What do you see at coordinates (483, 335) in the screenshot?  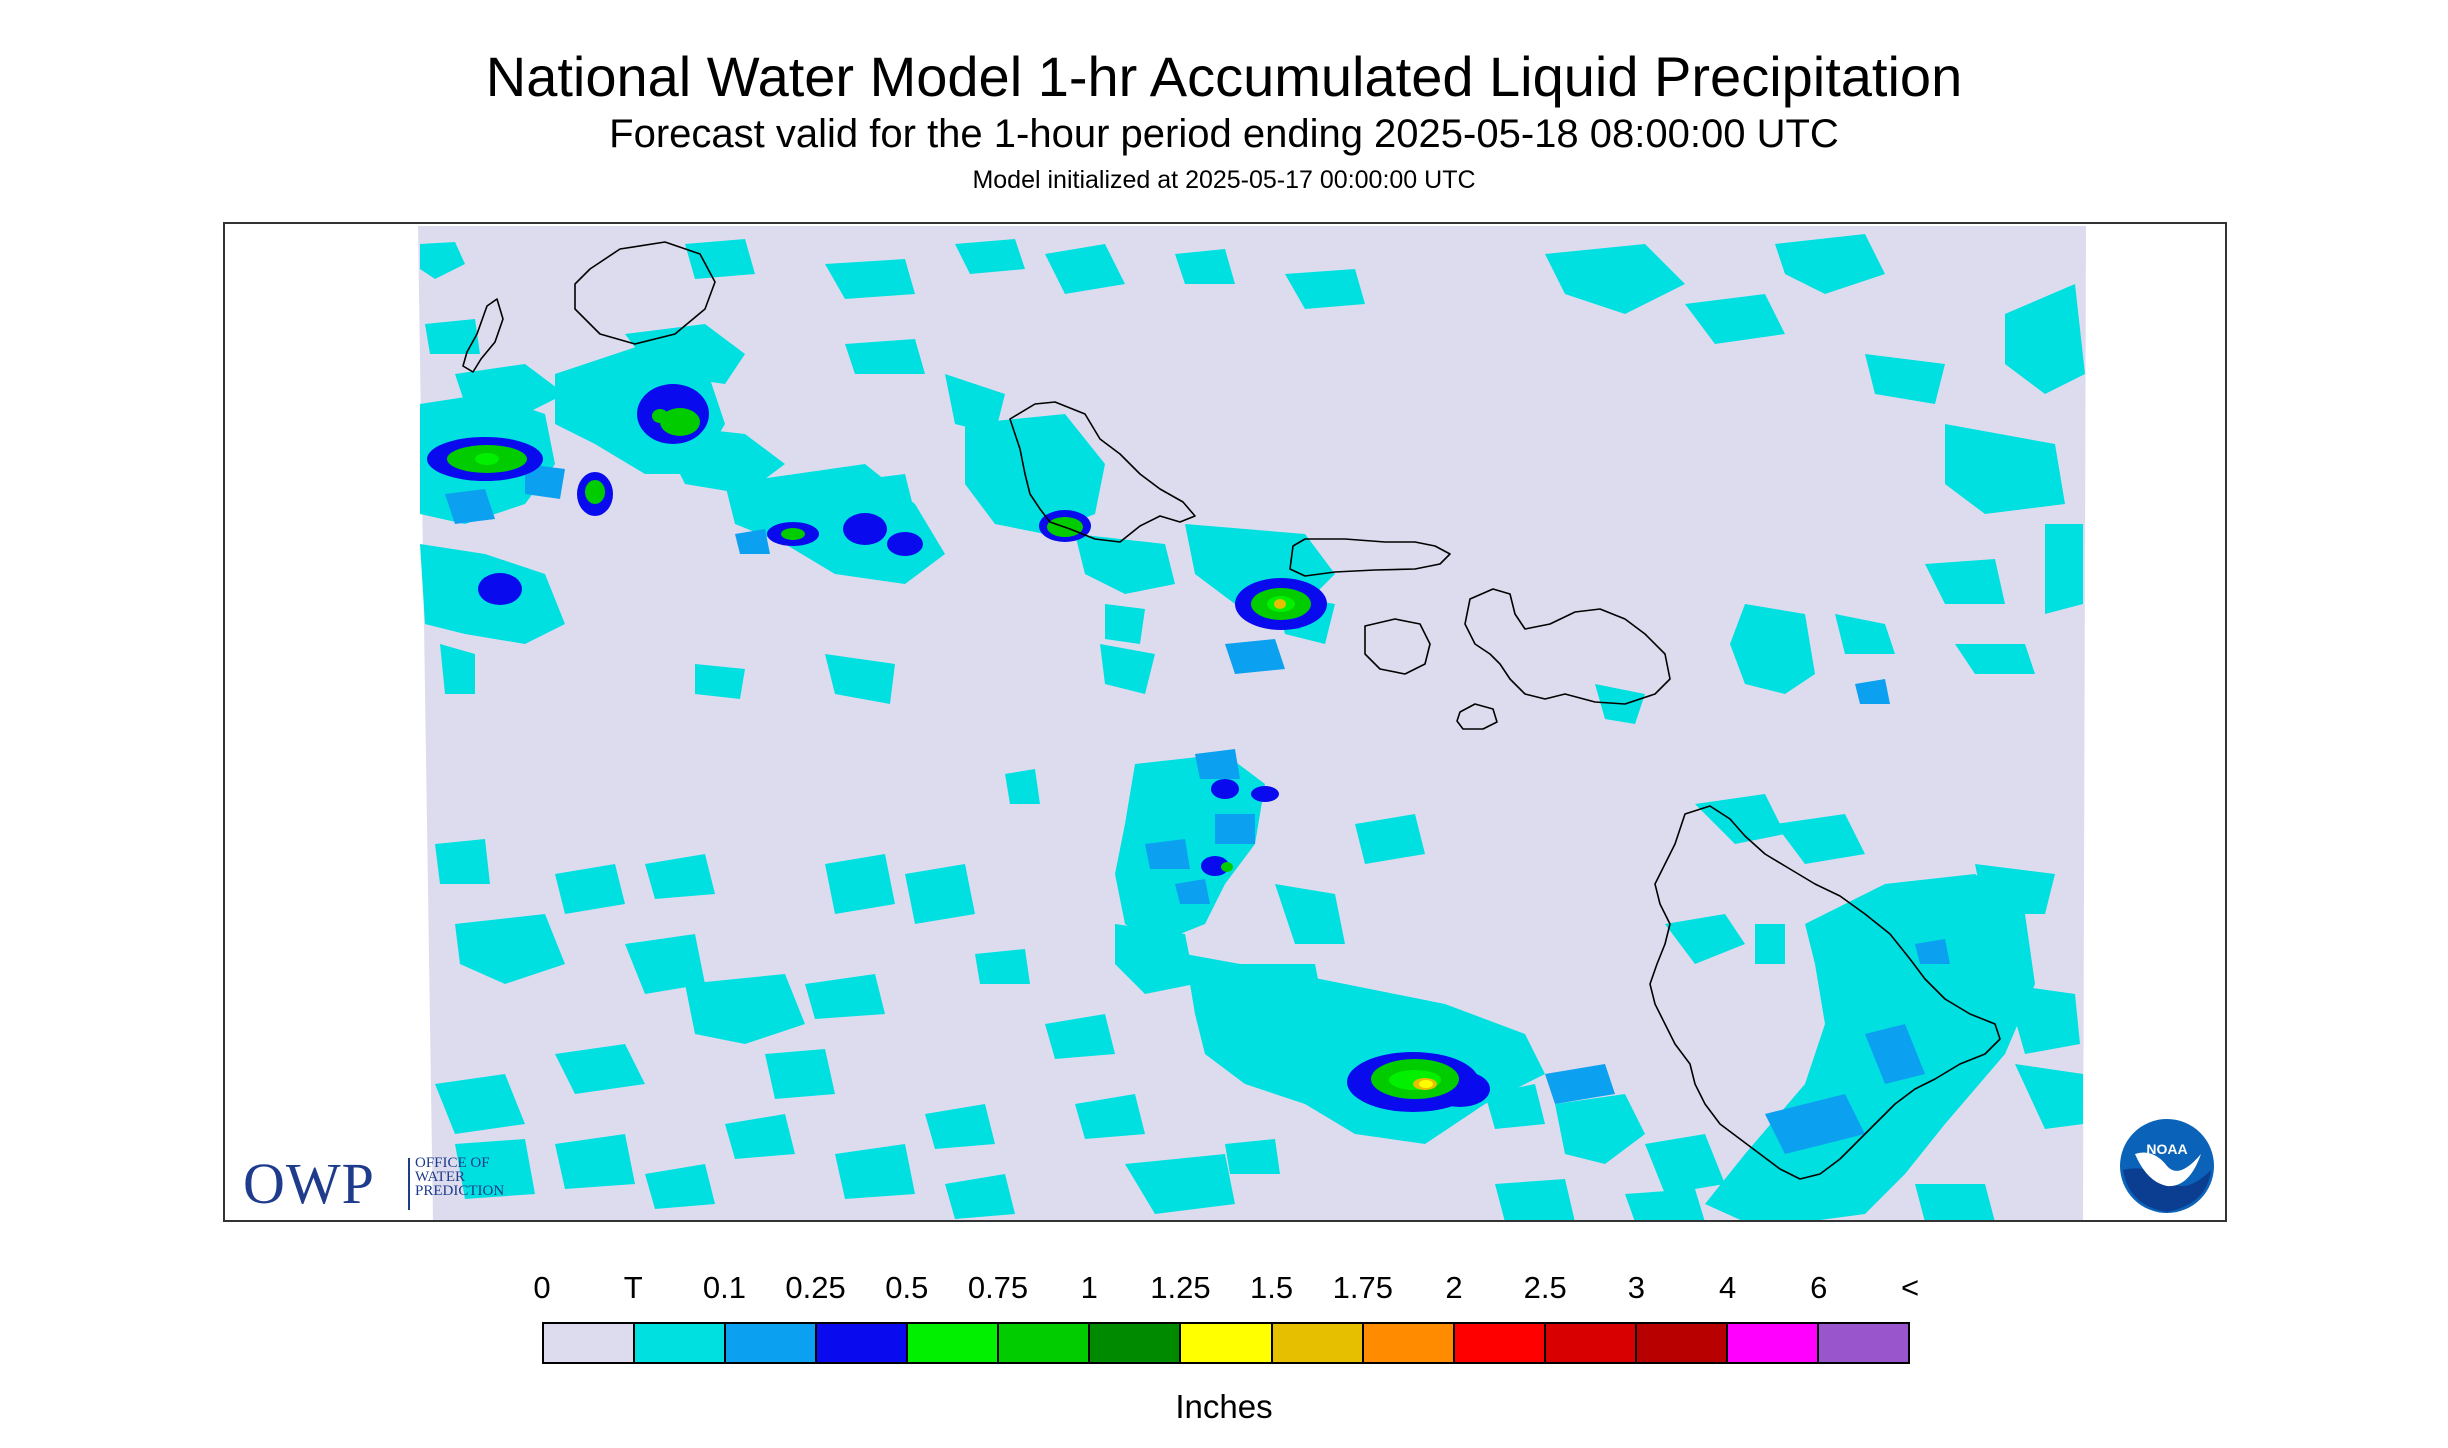 I see `niihau-coast` at bounding box center [483, 335].